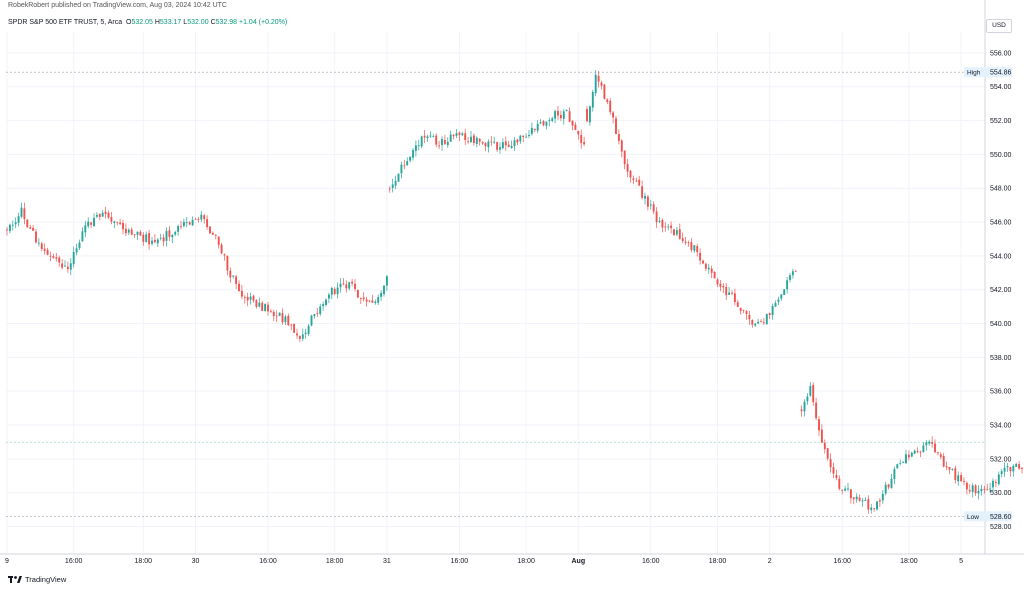 This screenshot has height=592, width=1024. I want to click on x-tick-label: 30, so click(196, 561).